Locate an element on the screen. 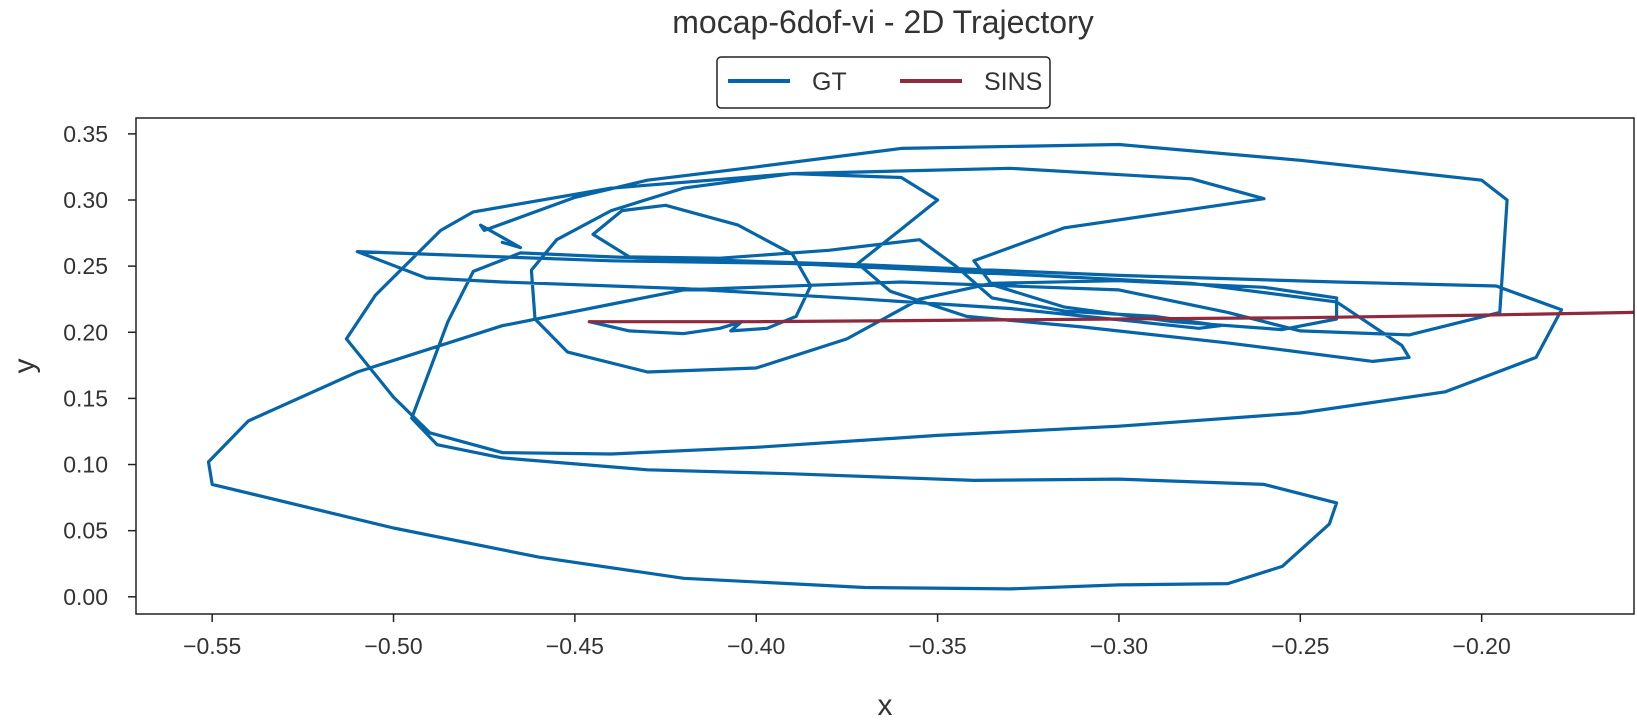  x-tick-label: −0.40 is located at coordinates (756, 646).